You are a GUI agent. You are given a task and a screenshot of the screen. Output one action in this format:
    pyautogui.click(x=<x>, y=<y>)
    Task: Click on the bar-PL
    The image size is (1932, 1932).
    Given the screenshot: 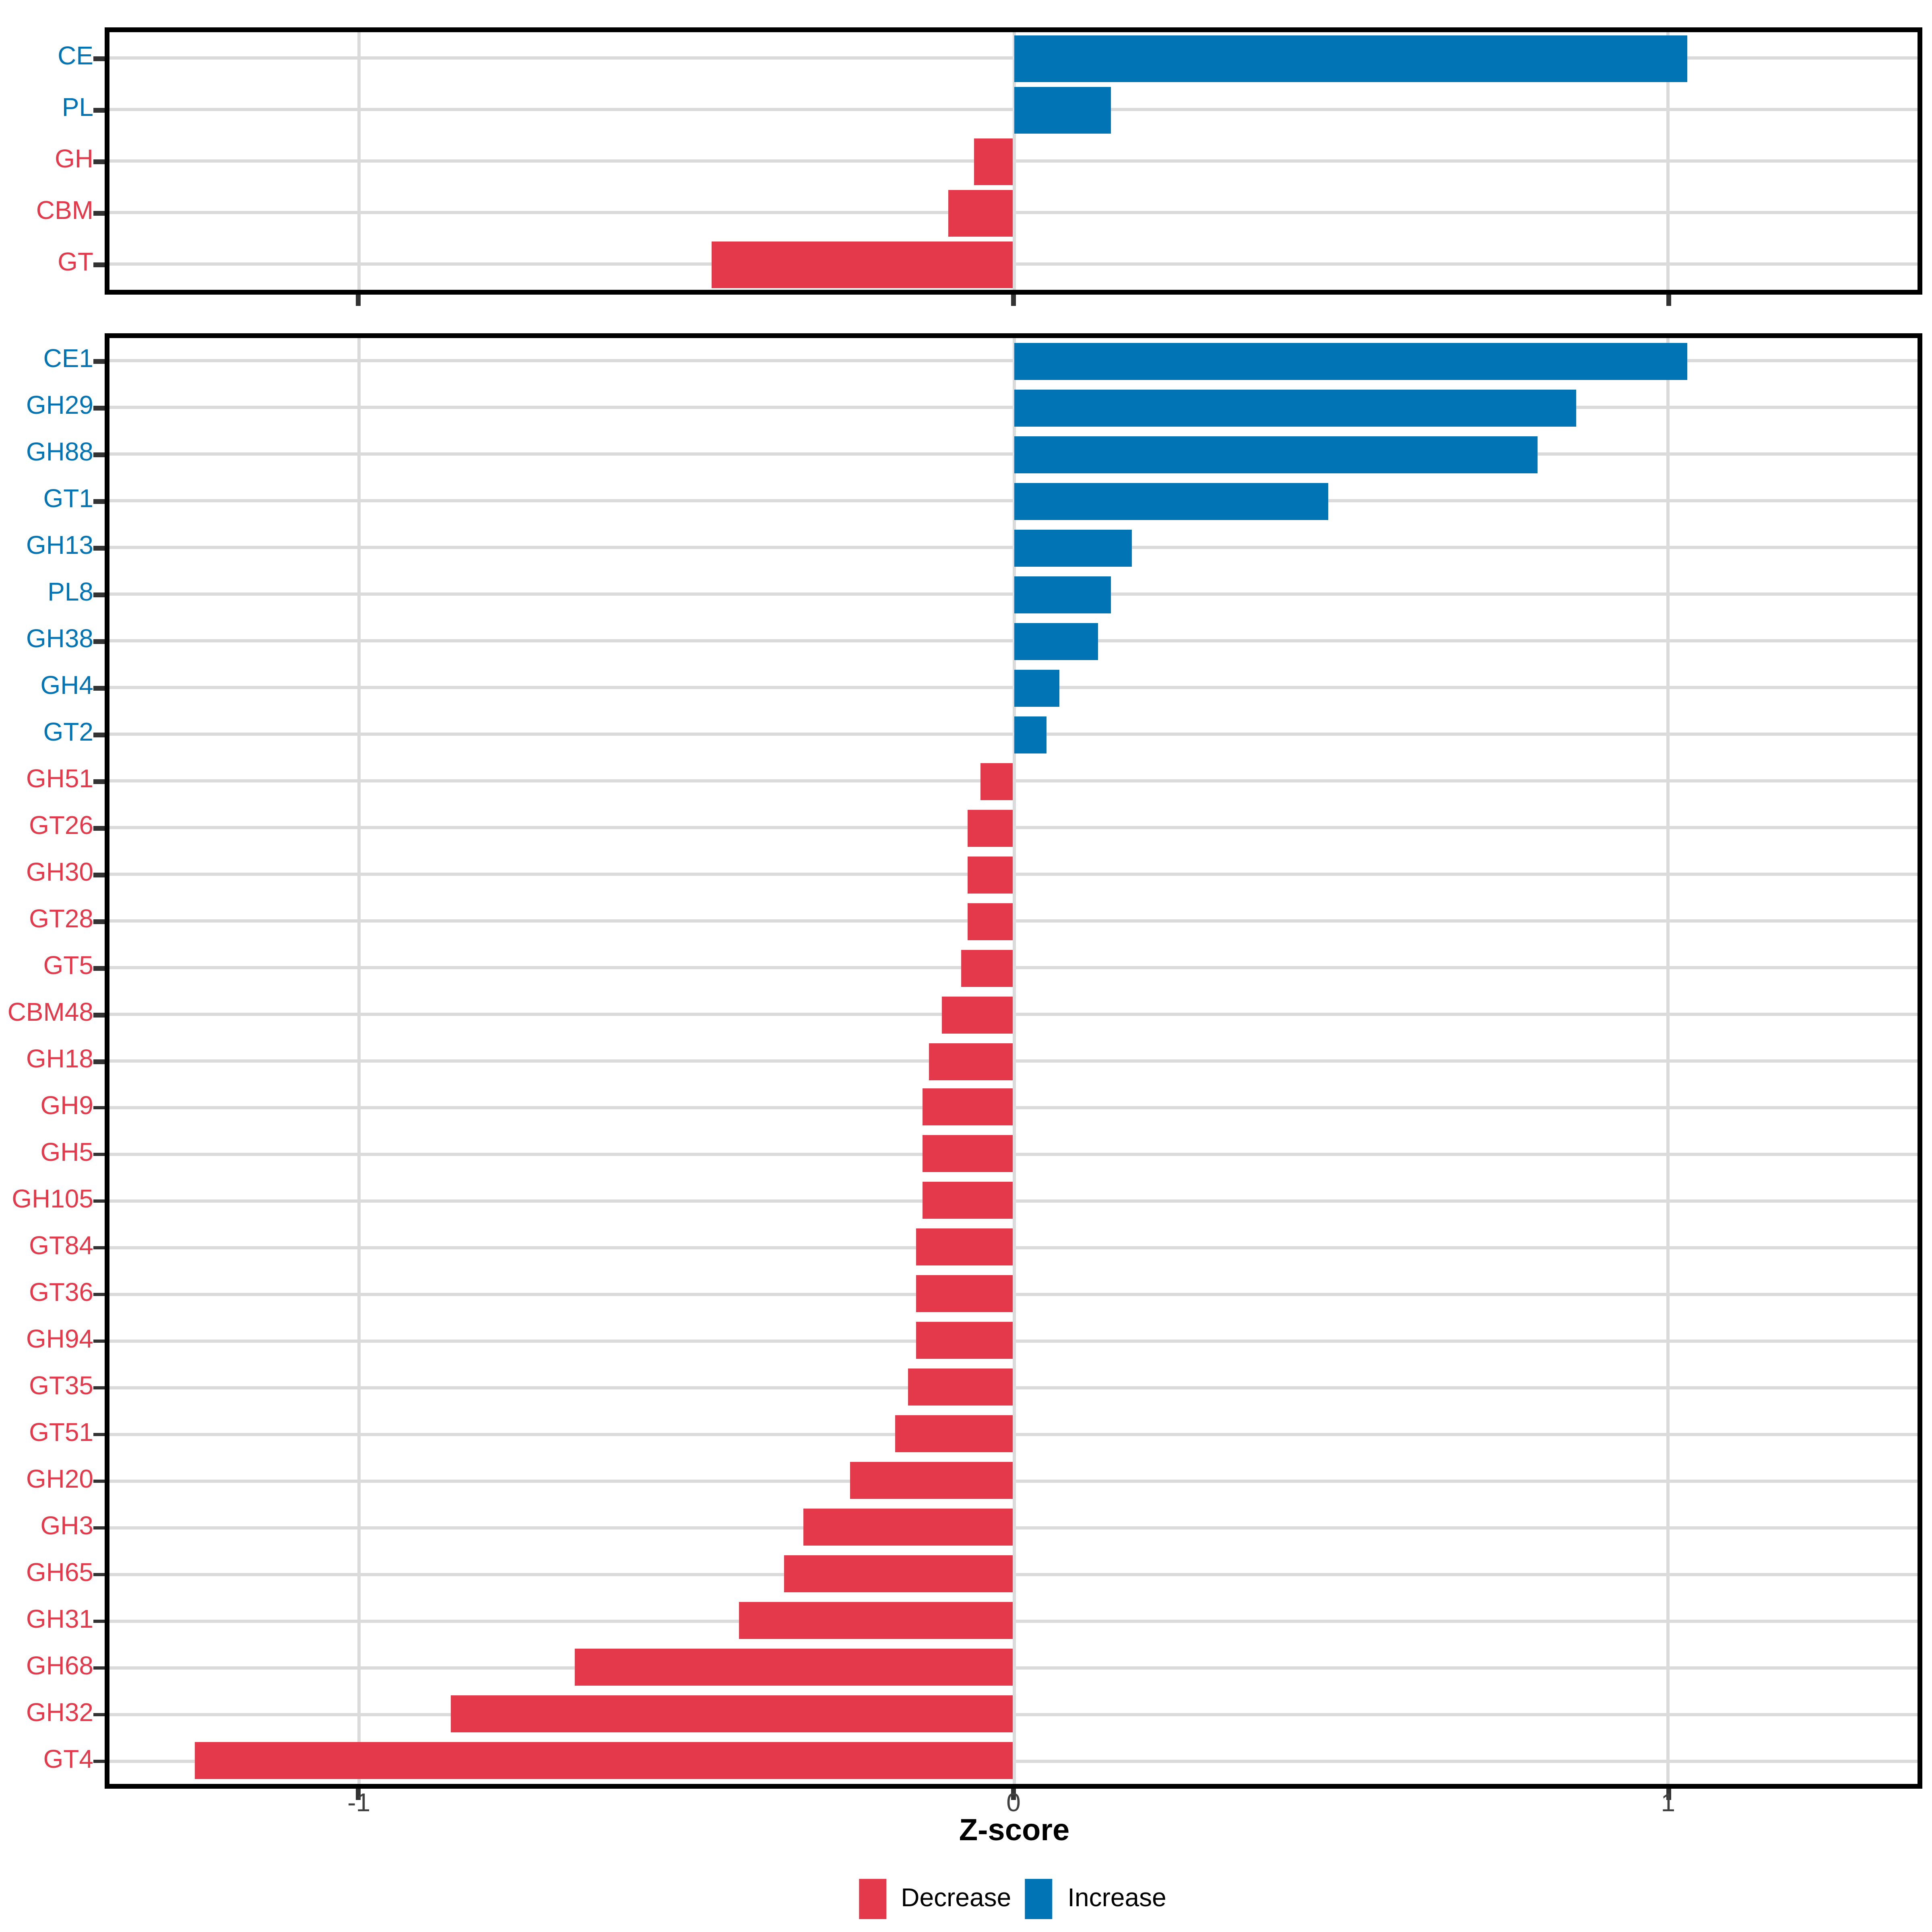 What is the action you would take?
    pyautogui.click(x=1062, y=109)
    